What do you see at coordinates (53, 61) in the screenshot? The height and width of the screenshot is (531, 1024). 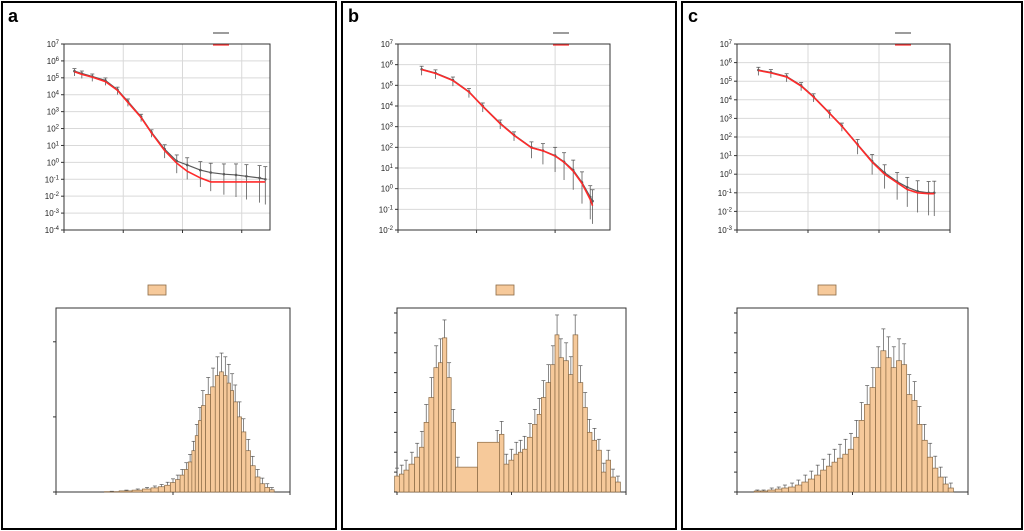 I see `y-tick-label: 106` at bounding box center [53, 61].